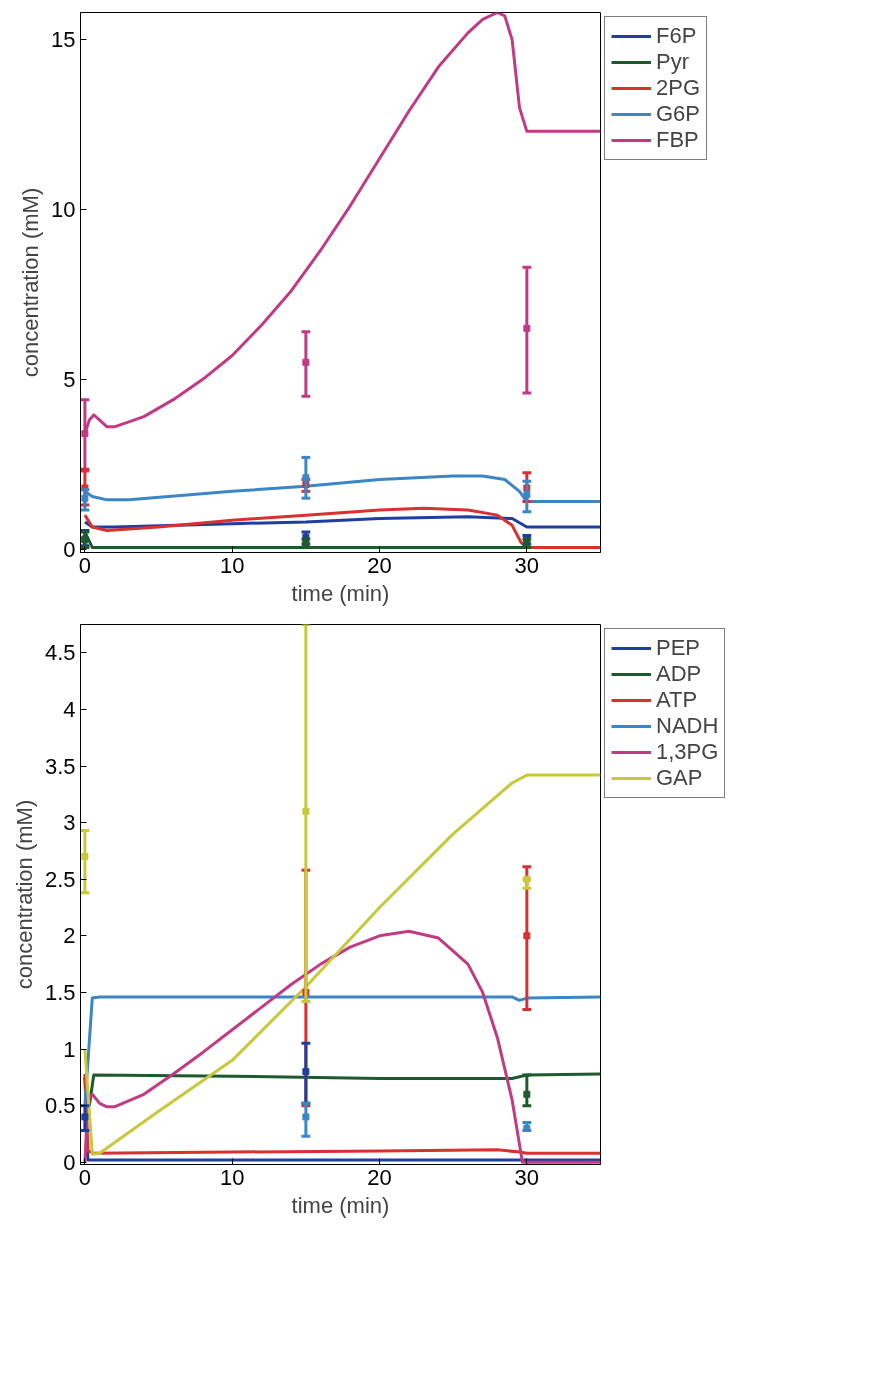  What do you see at coordinates (69, 709) in the screenshot?
I see `y-tick-label: 4` at bounding box center [69, 709].